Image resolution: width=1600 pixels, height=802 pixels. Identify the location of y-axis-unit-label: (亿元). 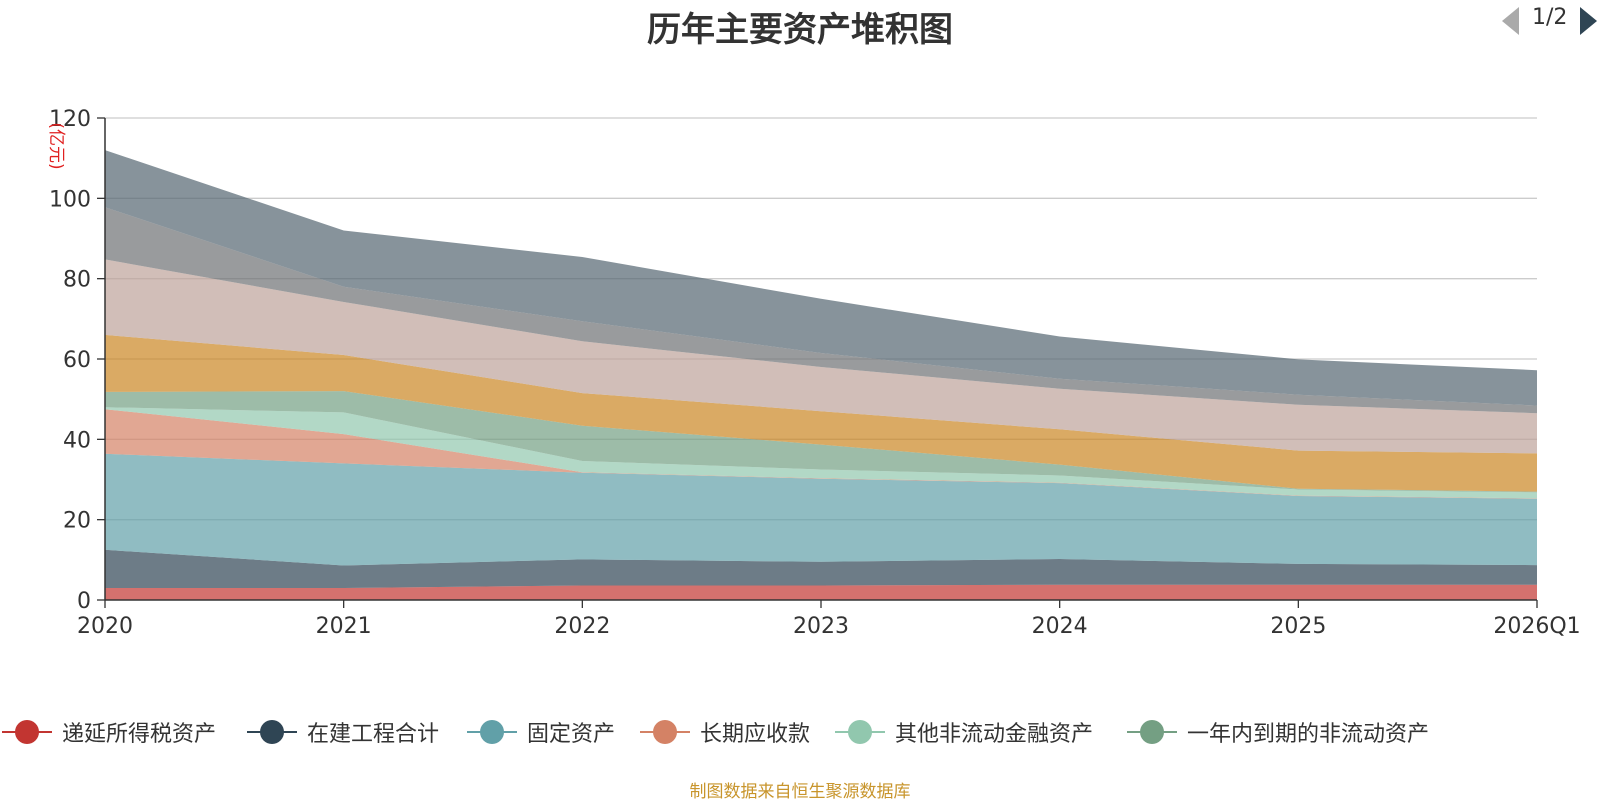
(56, 145).